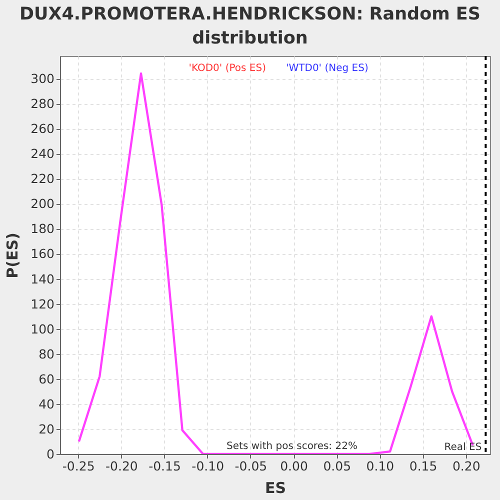 The image size is (500, 500). What do you see at coordinates (327, 68) in the screenshot?
I see `annotation: 'WTD0' (Neg ES)` at bounding box center [327, 68].